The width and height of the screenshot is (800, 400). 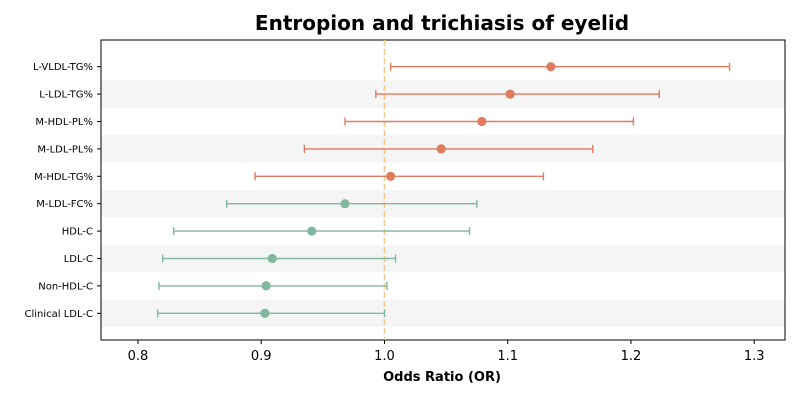 I want to click on y-tick-label: M-LDL-PL%, so click(x=65, y=149).